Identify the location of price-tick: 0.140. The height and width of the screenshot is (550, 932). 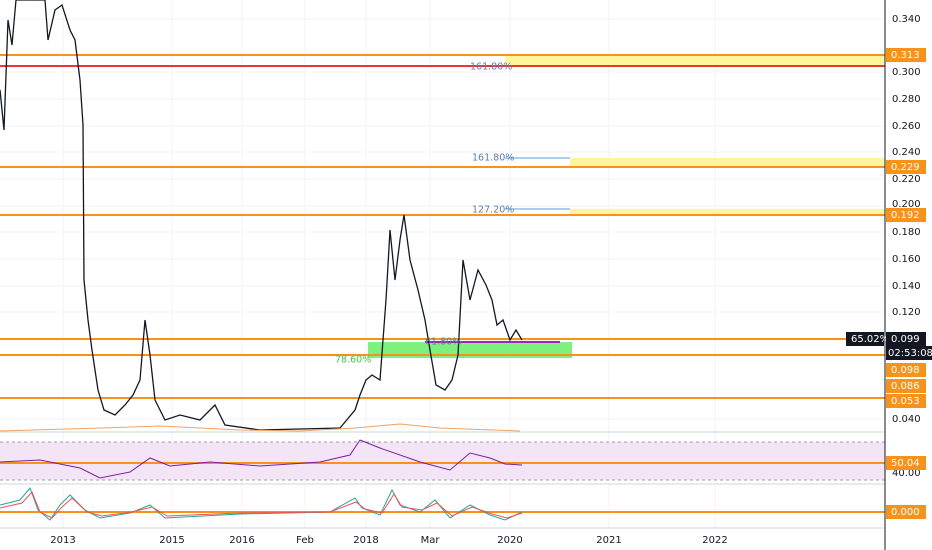
(906, 286).